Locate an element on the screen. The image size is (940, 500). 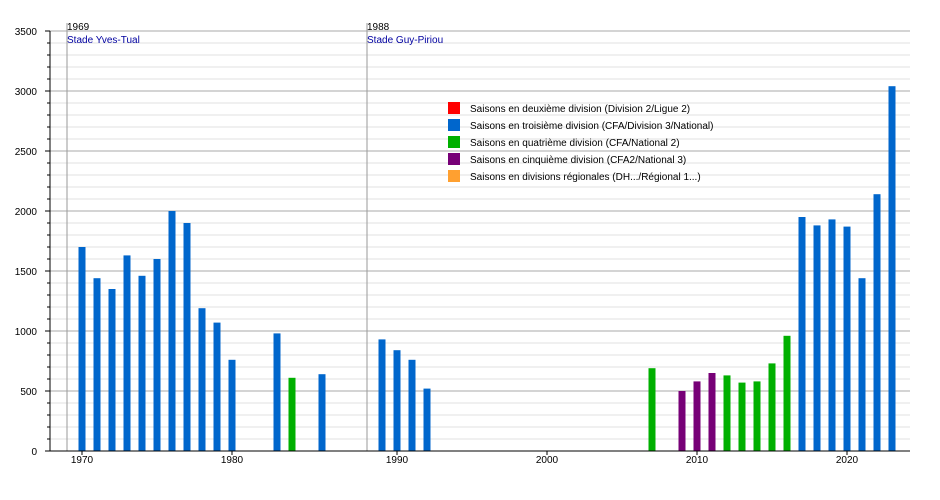
legend-swatch-reg is located at coordinates (454, 176).